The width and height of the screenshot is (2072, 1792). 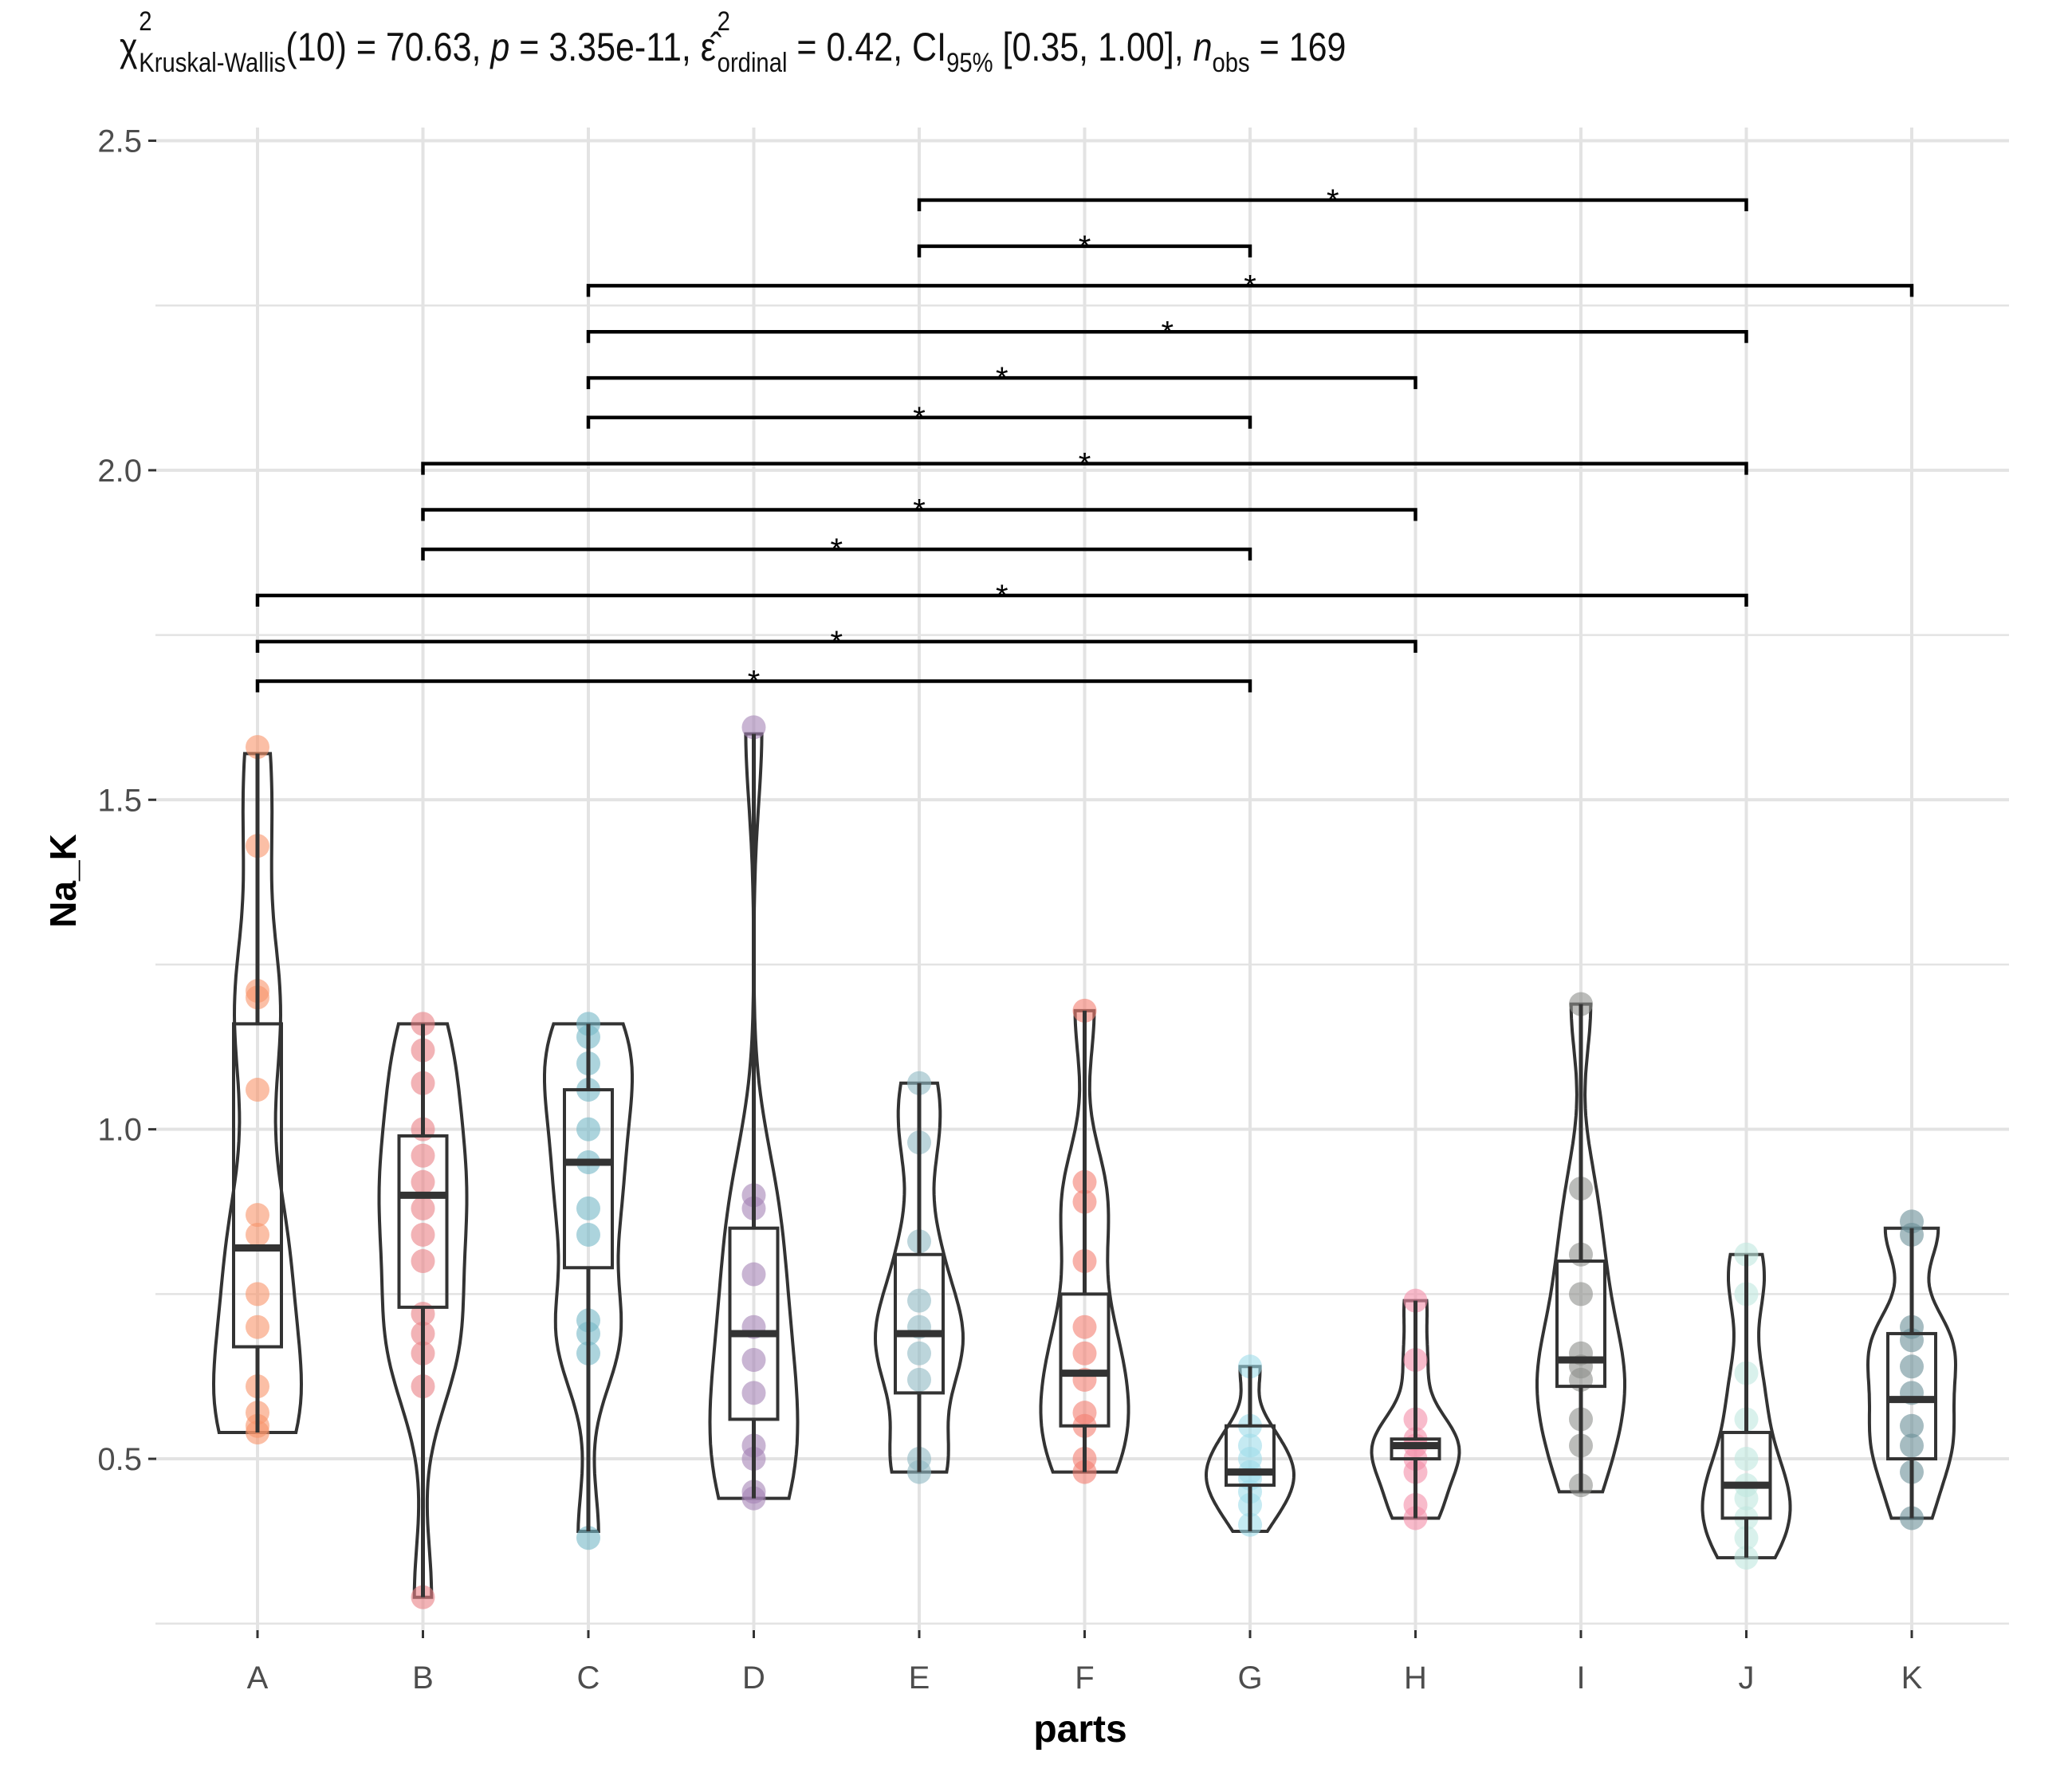 What do you see at coordinates (119, 141) in the screenshot?
I see `y-tick-label: 2.5` at bounding box center [119, 141].